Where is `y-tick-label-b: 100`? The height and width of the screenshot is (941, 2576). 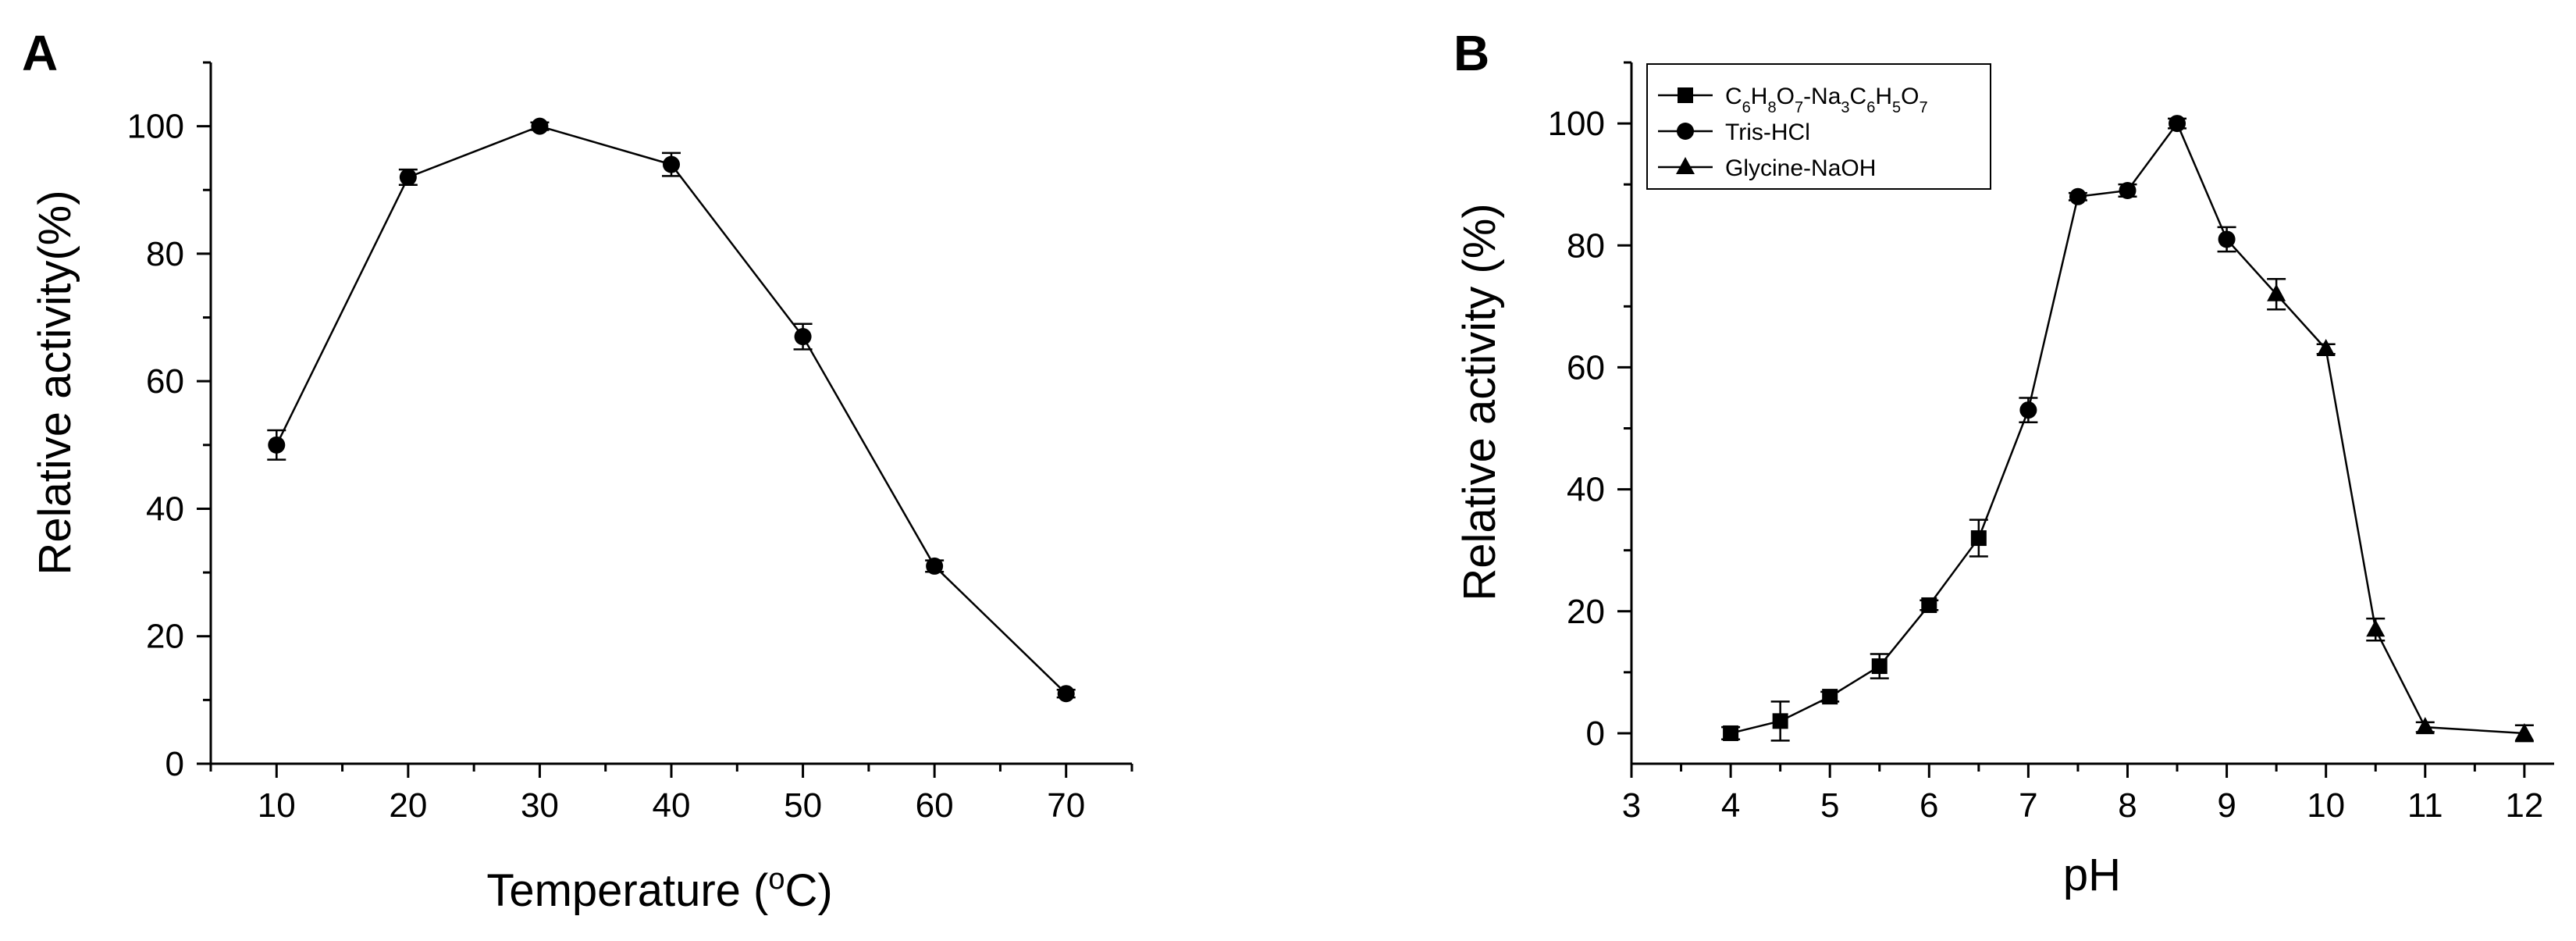 y-tick-label-b: 100 is located at coordinates (1576, 124).